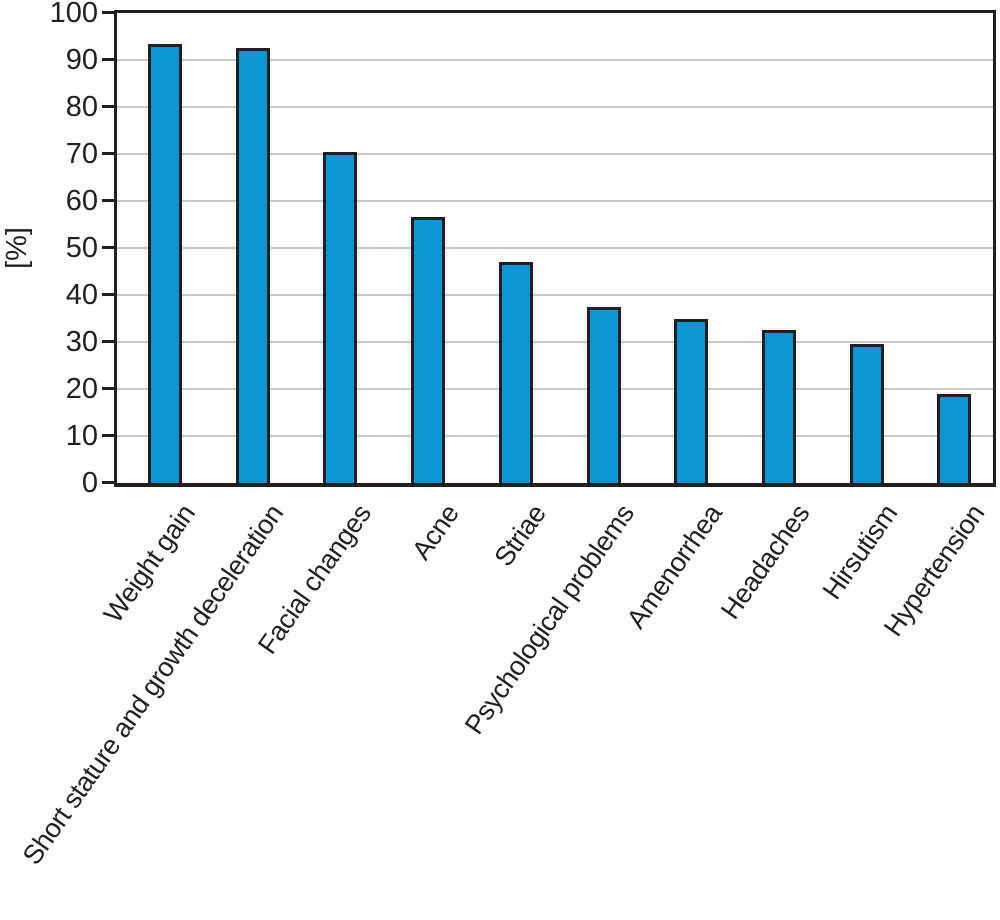 This screenshot has width=1000, height=920. Describe the element at coordinates (81, 60) in the screenshot. I see `y-tick-label-90: 90` at that location.